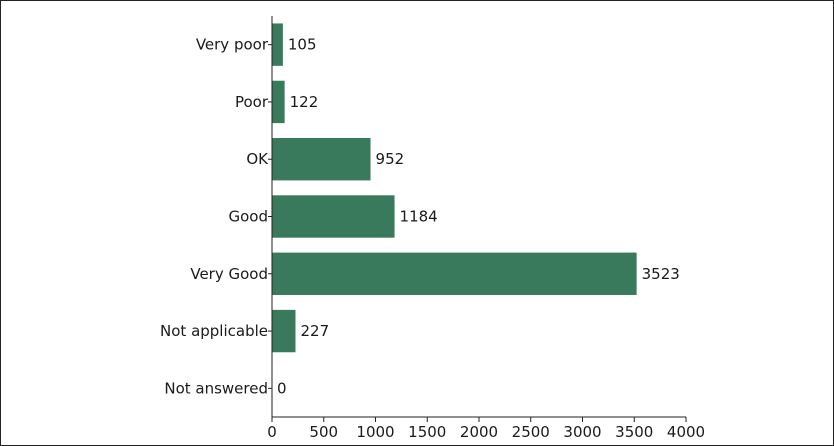  I want to click on x-tick-label-2500: 2500, so click(531, 432).